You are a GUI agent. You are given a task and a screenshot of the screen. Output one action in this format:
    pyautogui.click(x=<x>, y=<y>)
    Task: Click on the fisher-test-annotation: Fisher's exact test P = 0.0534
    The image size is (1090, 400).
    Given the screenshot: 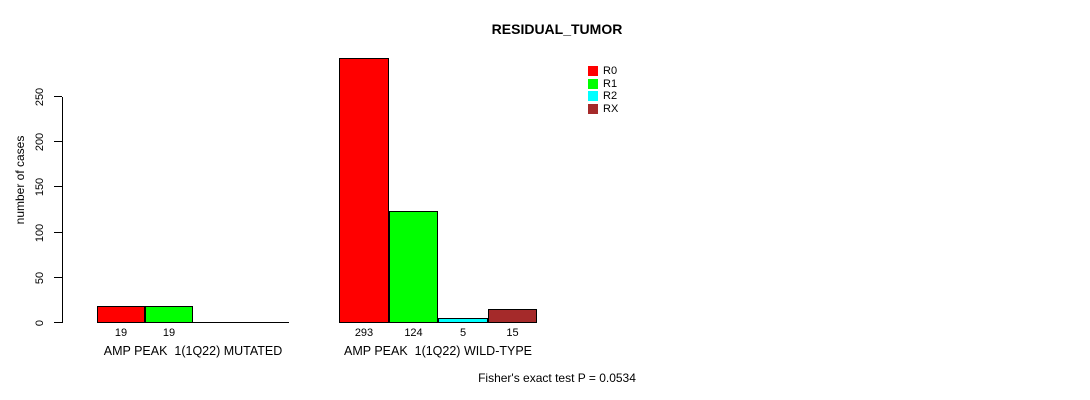 What is the action you would take?
    pyautogui.click(x=557, y=378)
    